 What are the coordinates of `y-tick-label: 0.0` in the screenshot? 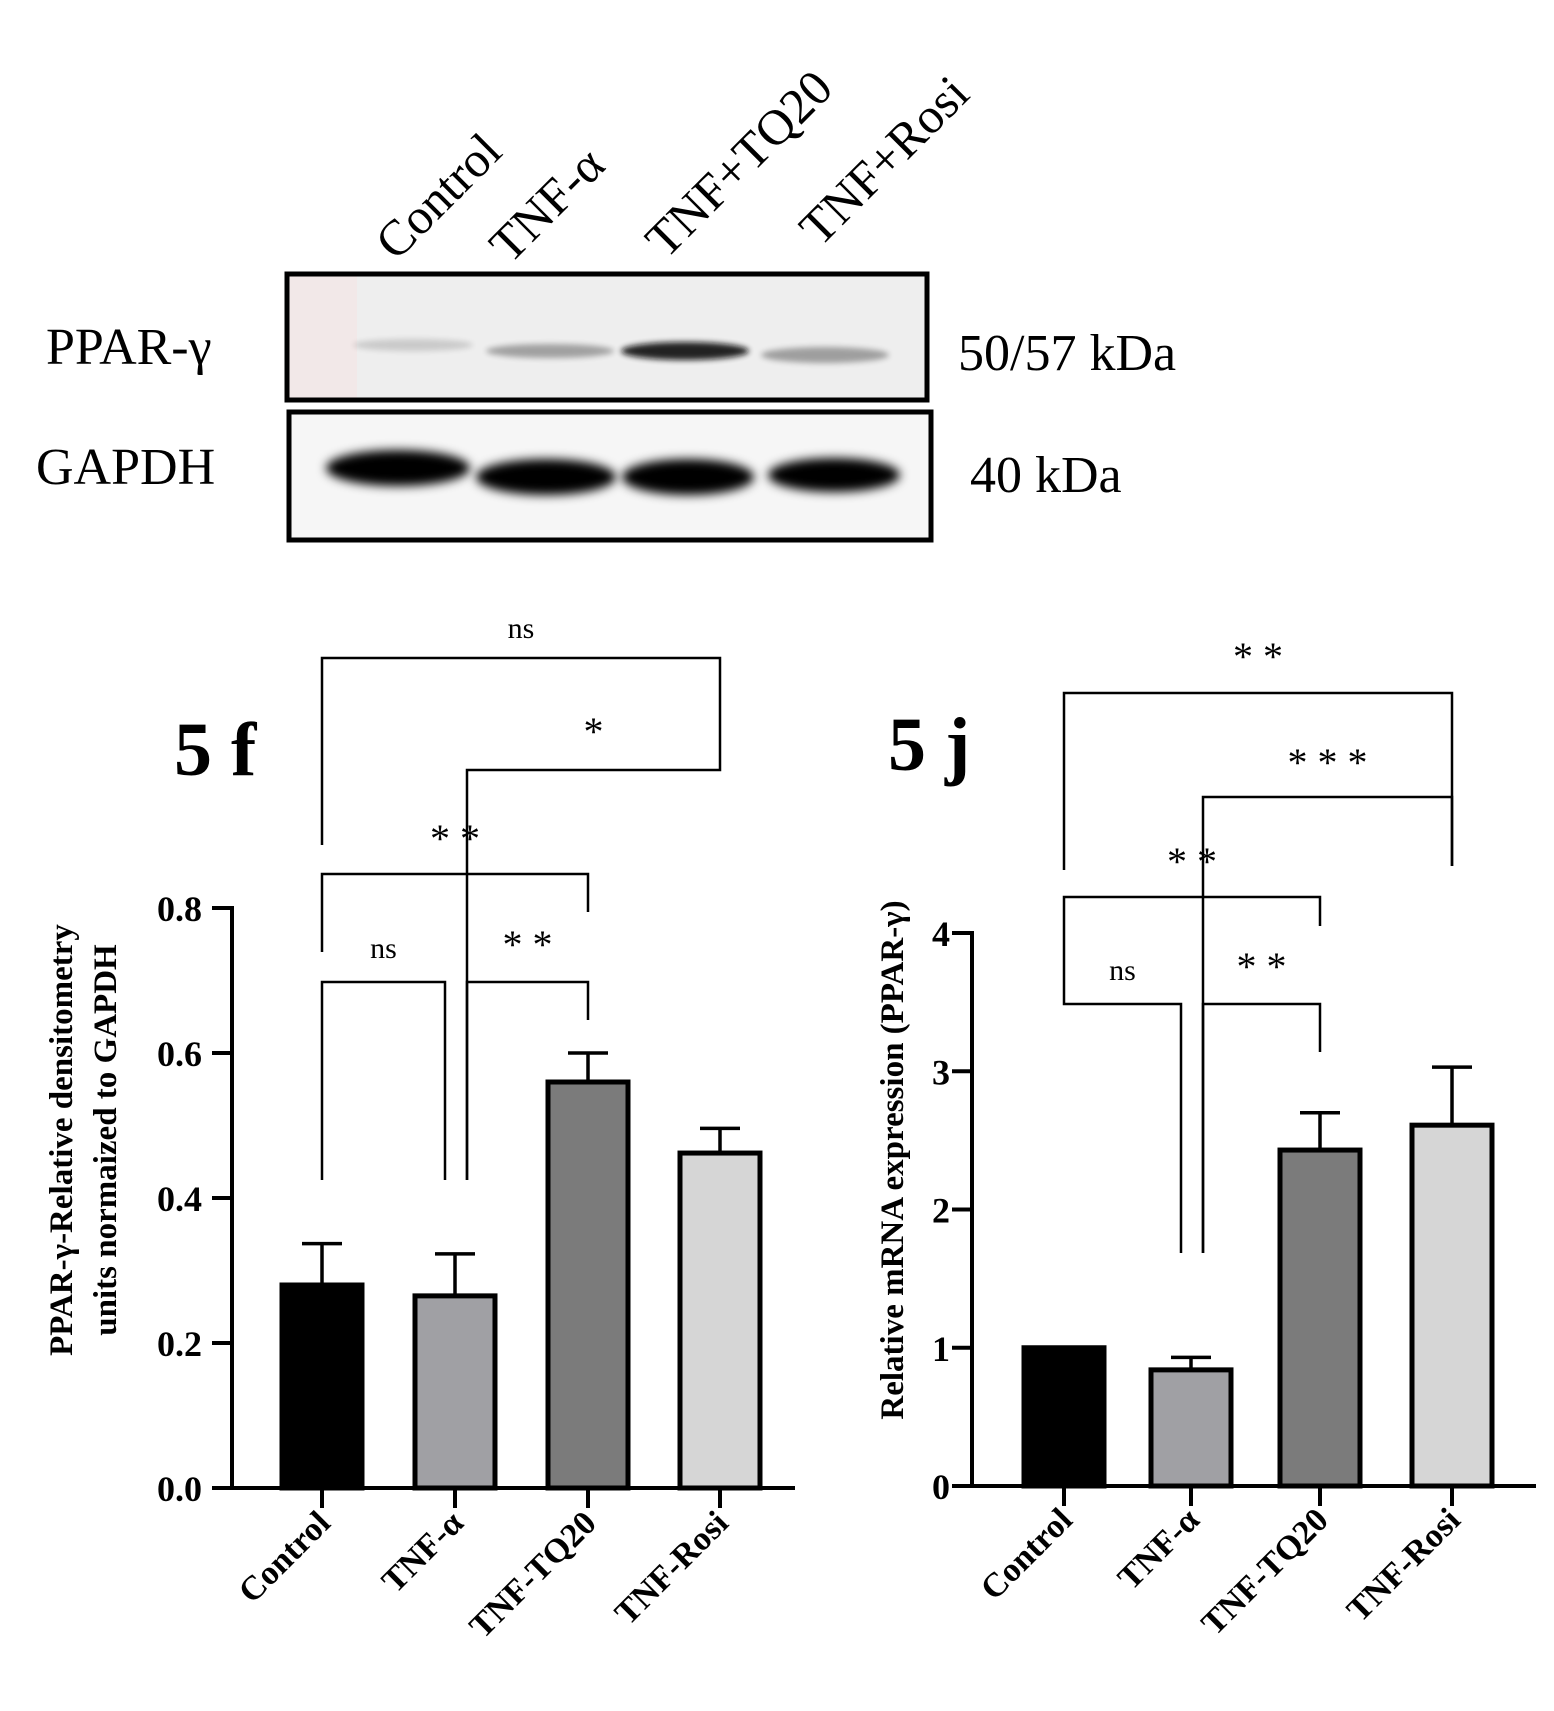 It's located at (179, 1489).